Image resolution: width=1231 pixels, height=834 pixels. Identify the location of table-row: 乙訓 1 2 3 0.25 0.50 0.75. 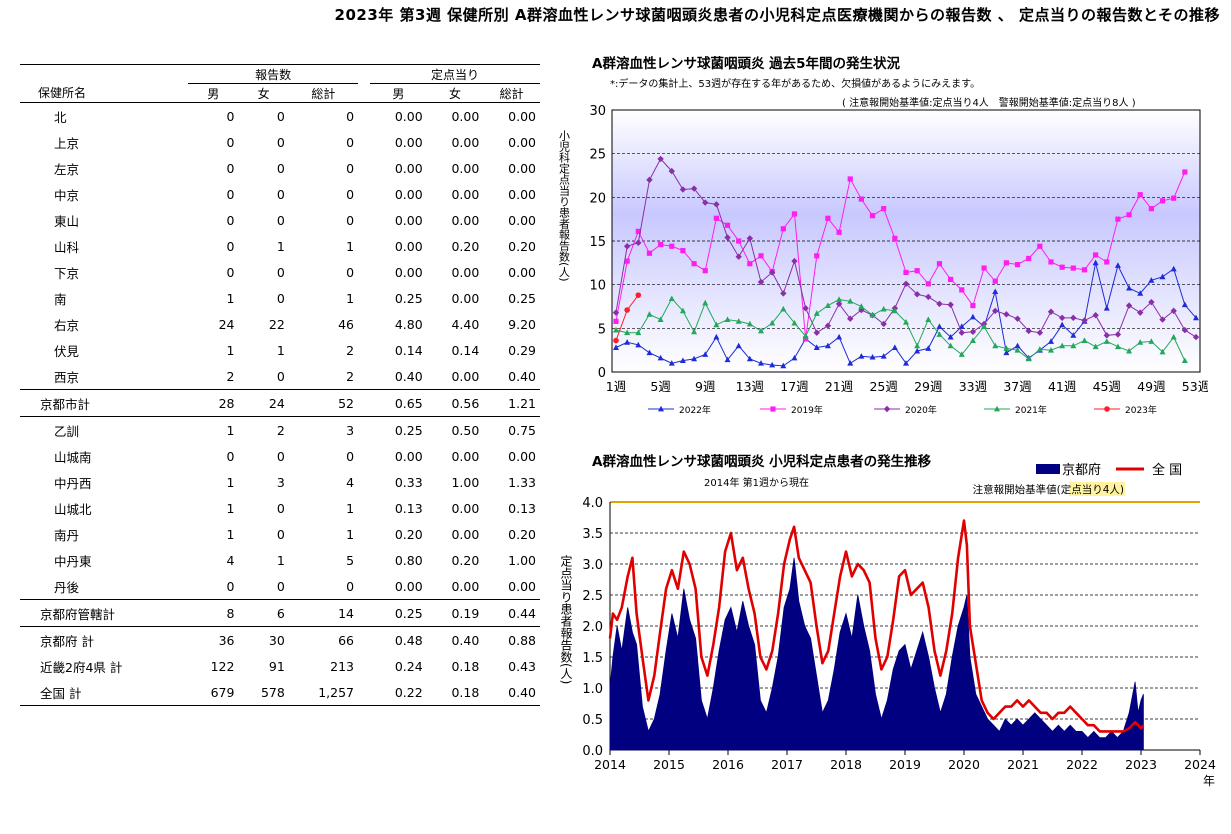
(280, 430).